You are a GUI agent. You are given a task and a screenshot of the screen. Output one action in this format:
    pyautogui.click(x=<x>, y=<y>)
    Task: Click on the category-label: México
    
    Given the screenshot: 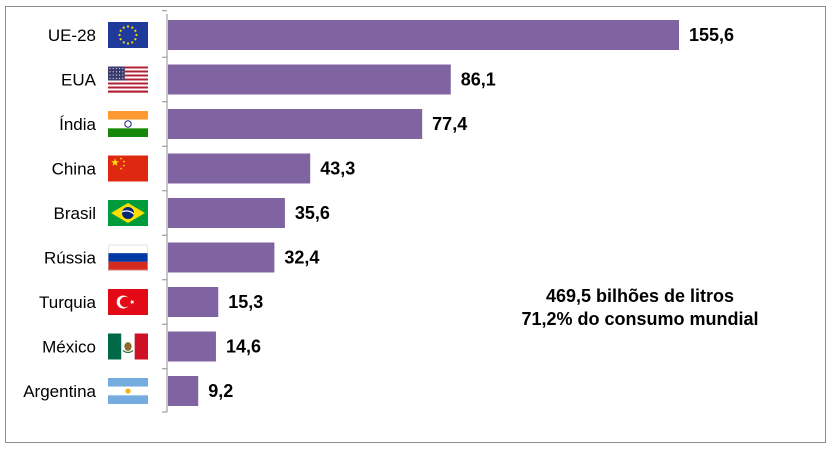 What is the action you would take?
    pyautogui.click(x=69, y=347)
    